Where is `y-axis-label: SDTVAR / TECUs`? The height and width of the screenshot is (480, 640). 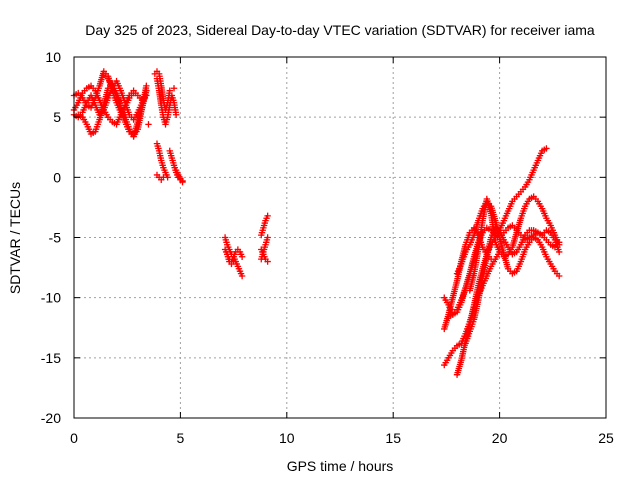 y-axis-label: SDTVAR / TECUs is located at coordinates (15, 238).